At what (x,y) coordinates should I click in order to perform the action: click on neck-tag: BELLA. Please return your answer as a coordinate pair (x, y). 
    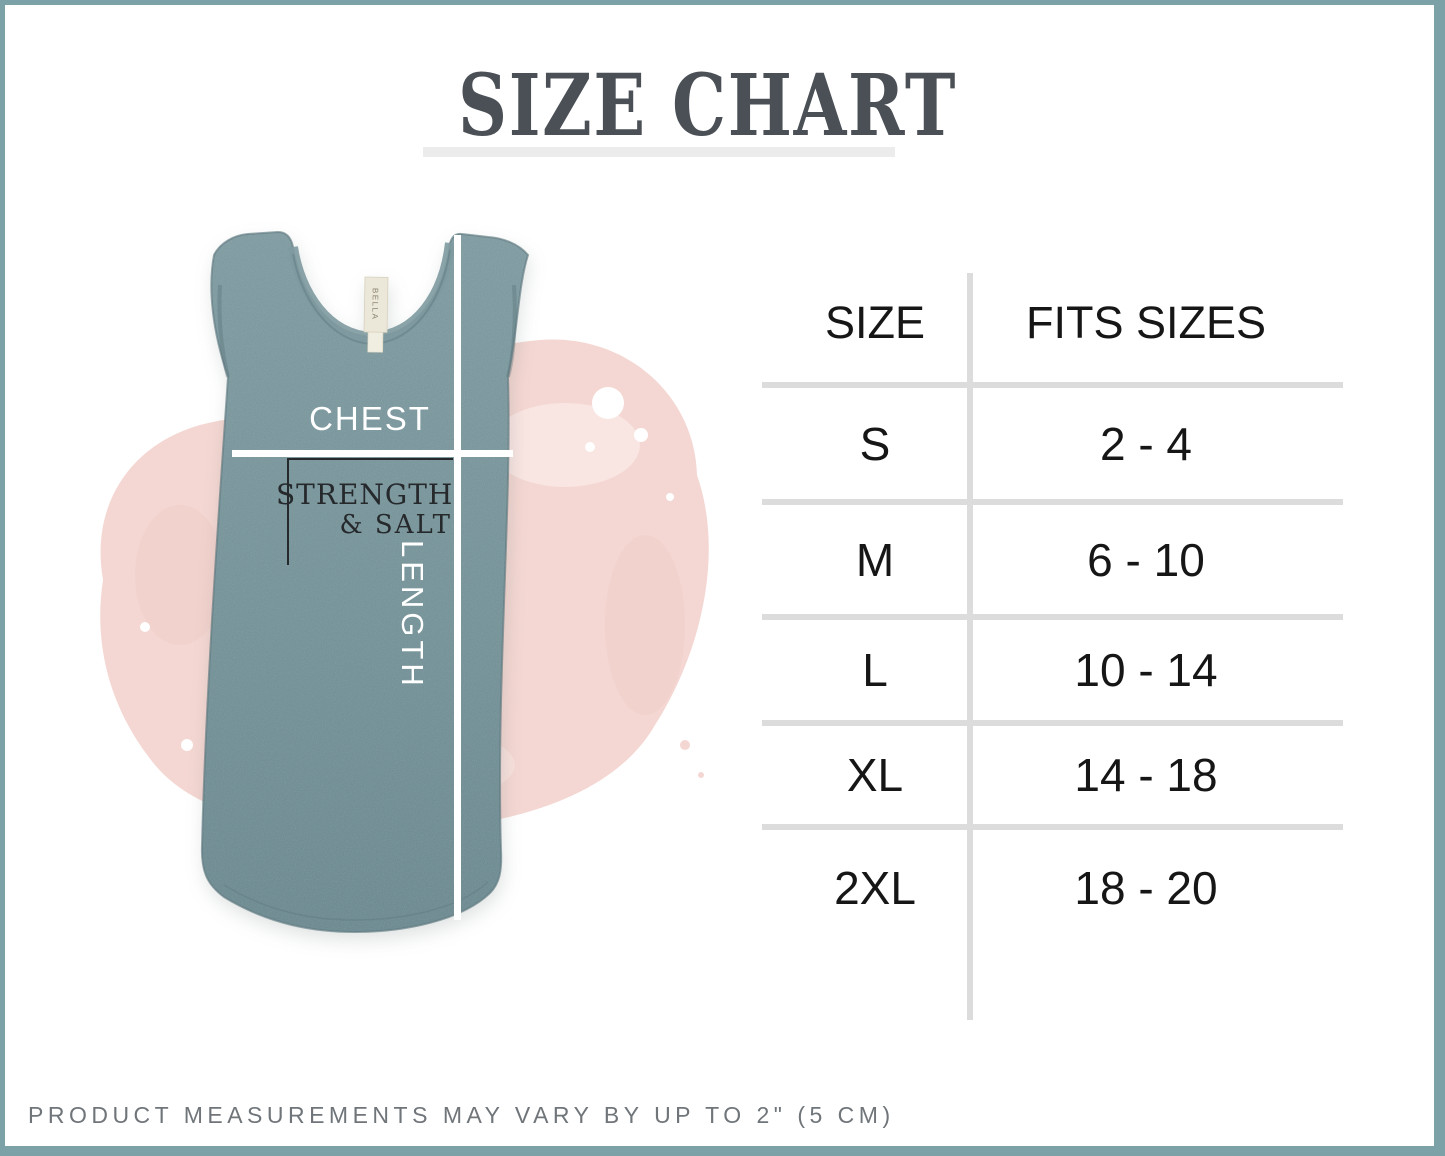
    Looking at the image, I should click on (376, 314).